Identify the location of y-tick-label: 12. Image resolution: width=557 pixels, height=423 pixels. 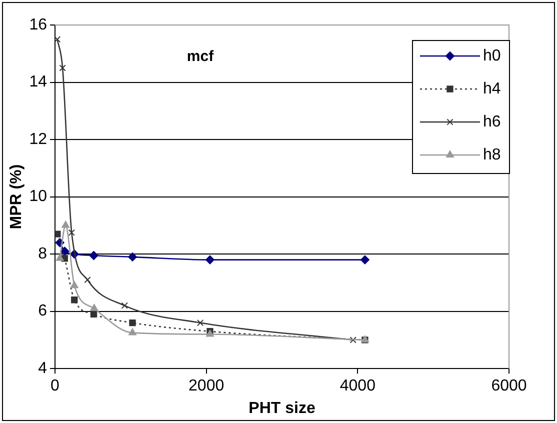
(38, 139).